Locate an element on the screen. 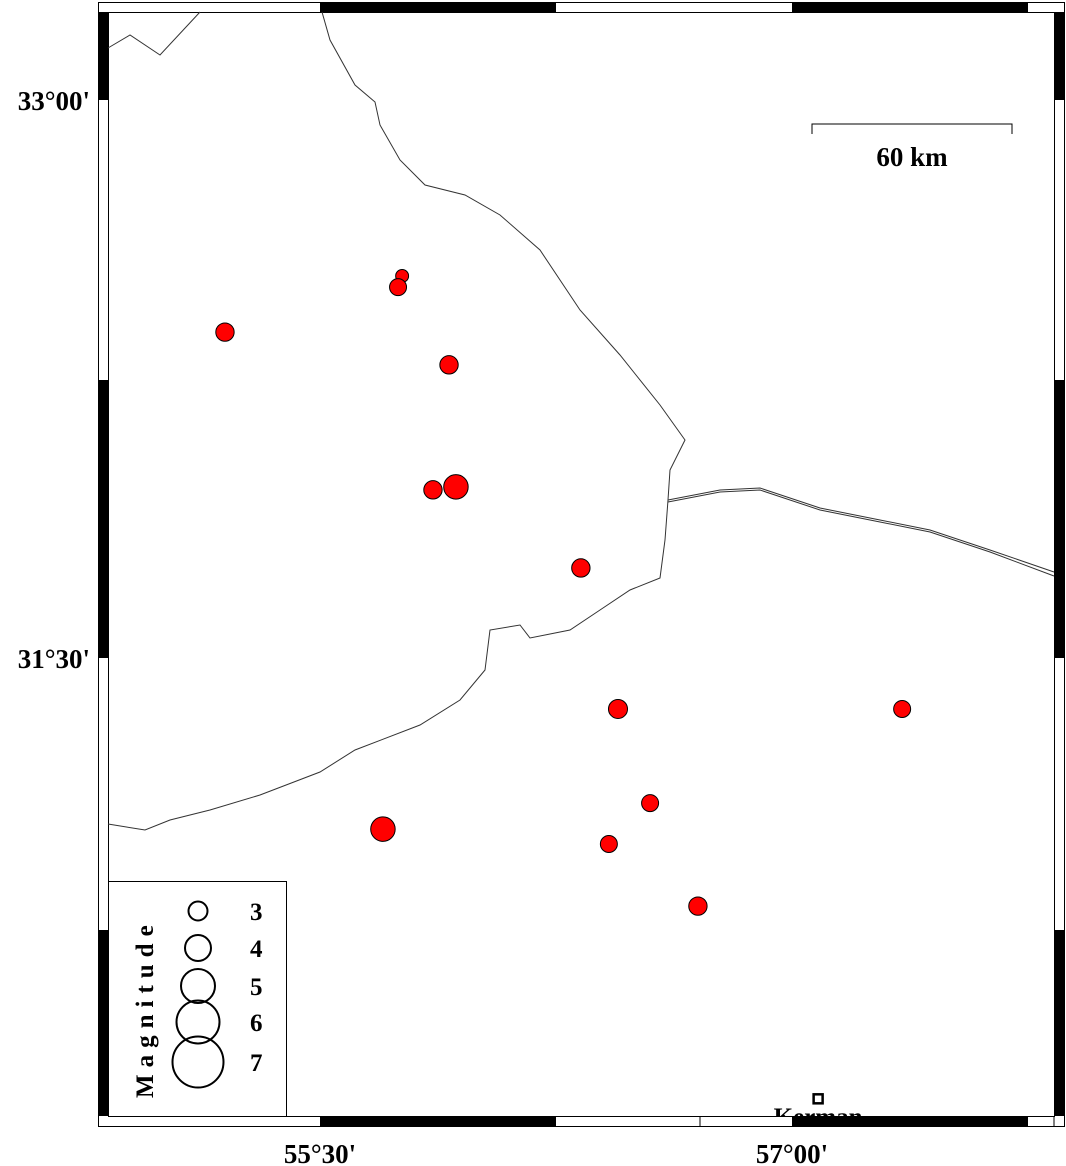 This screenshot has width=1066, height=1166. y-tick-label: 33°00' is located at coordinates (54, 101).